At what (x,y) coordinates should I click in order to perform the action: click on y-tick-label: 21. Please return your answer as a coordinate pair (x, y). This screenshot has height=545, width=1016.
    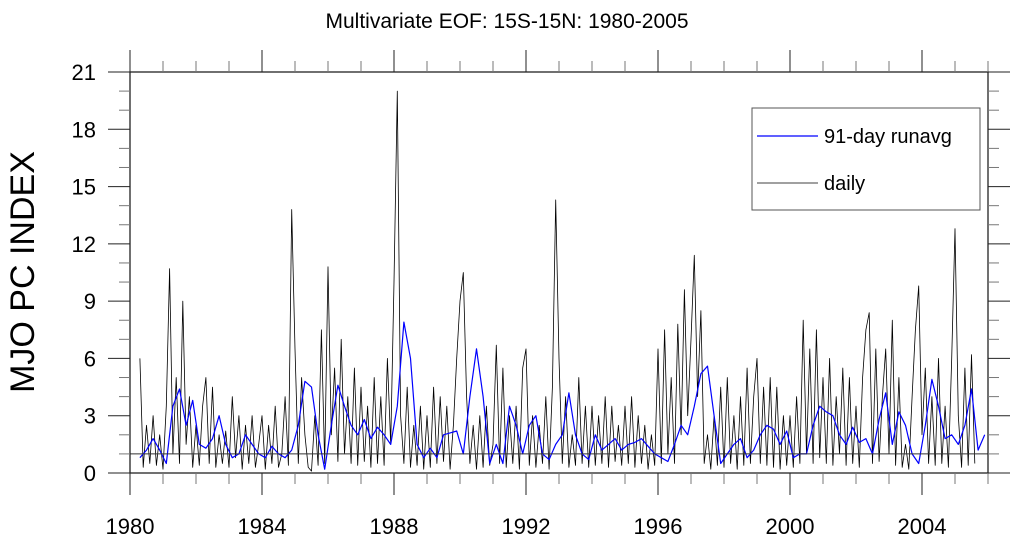
    Looking at the image, I should click on (84, 72).